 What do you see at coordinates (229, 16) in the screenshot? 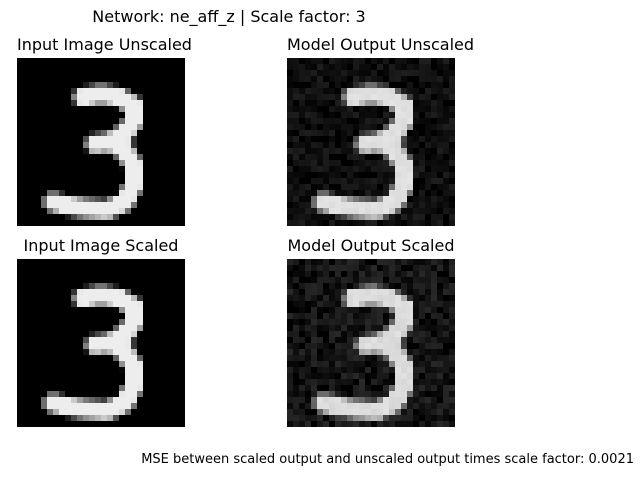
I see `figure-suptitle: Network: ne_aff_z | Scale factor: 3` at bounding box center [229, 16].